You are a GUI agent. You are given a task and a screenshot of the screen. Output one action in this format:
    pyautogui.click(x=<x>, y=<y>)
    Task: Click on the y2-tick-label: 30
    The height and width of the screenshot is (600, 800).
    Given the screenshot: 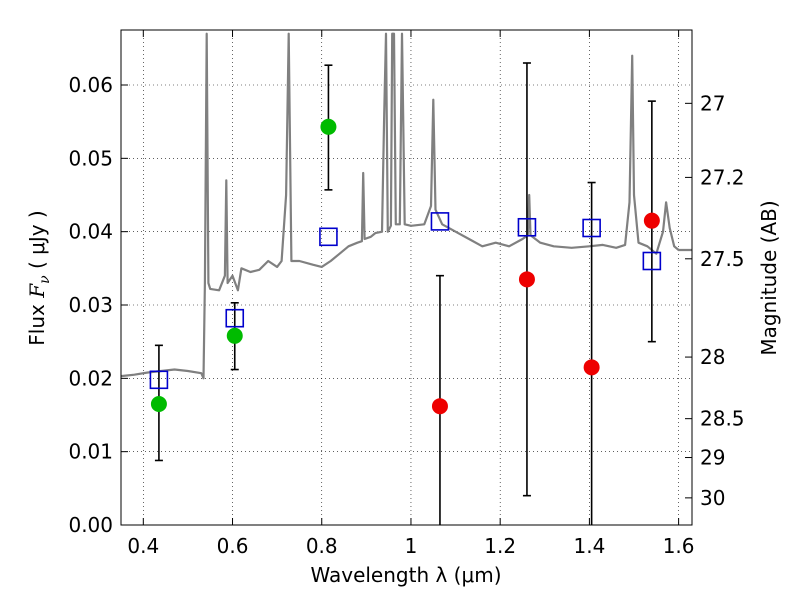 What is the action you would take?
    pyautogui.click(x=712, y=498)
    